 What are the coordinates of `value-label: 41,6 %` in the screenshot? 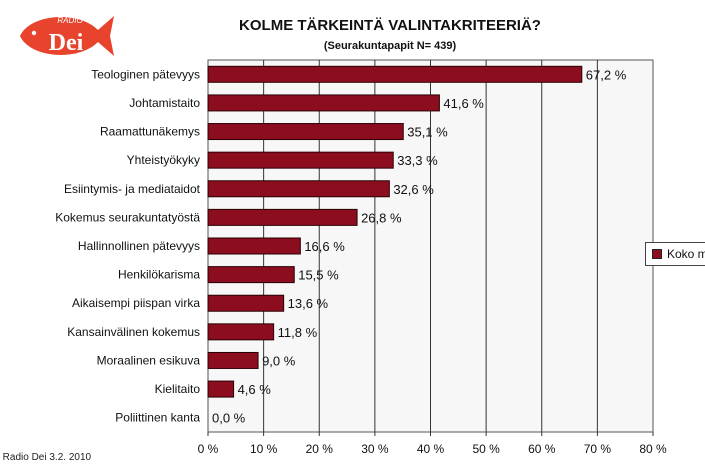 It's located at (463, 103).